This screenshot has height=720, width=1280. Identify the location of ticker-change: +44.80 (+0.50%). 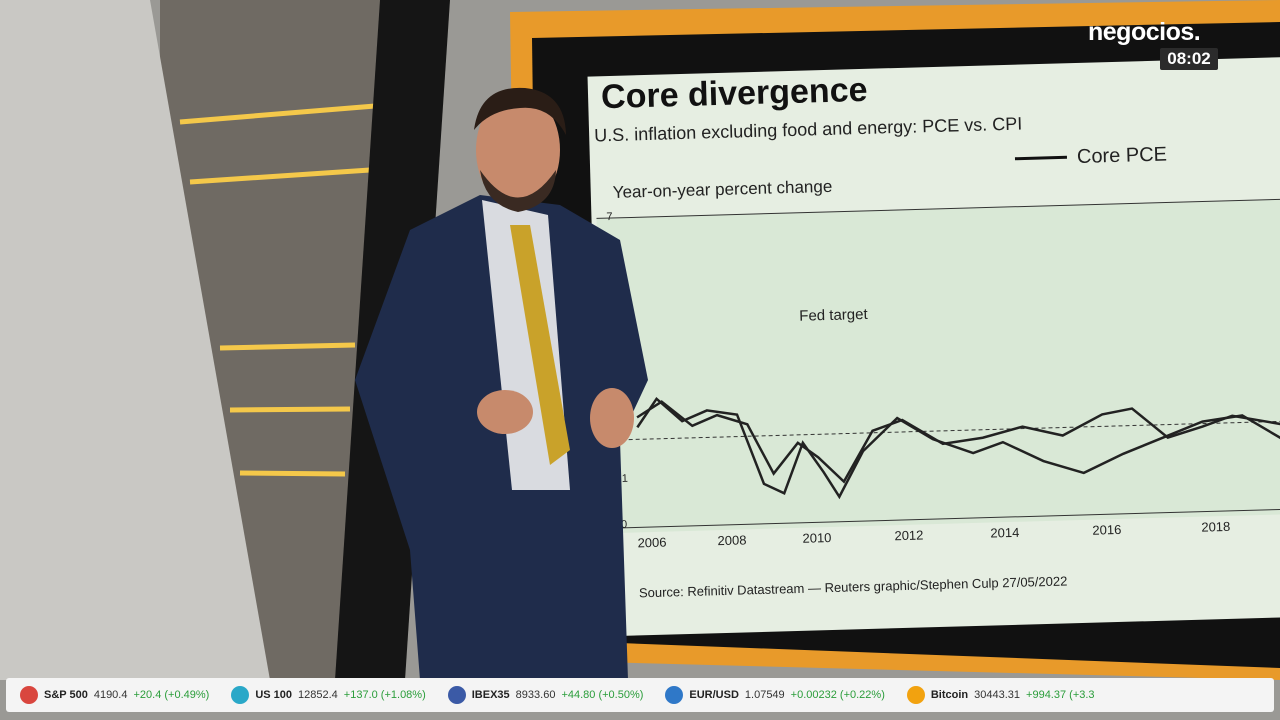
(602, 695).